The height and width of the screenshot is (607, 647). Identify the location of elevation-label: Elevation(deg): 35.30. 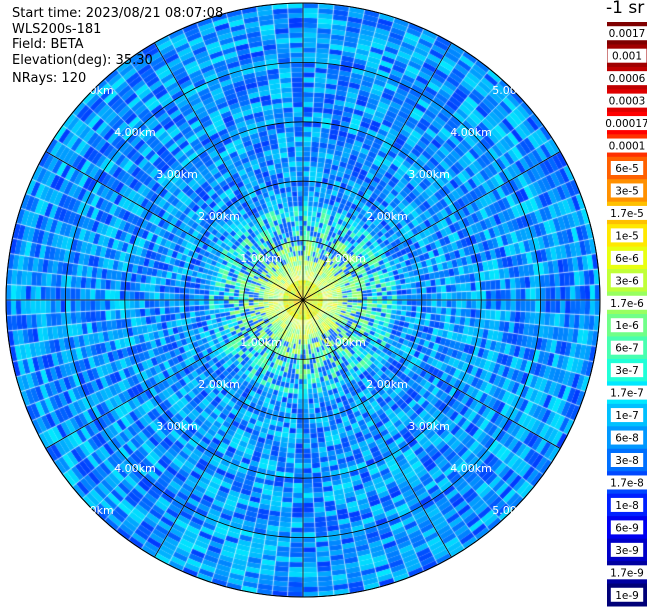
(82, 60).